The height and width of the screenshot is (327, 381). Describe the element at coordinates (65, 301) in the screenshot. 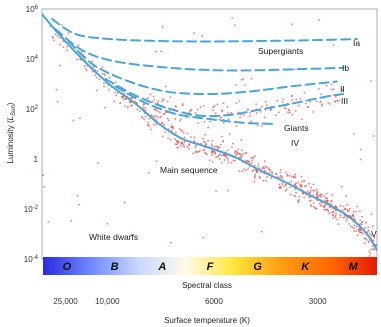

I see `temperature-tick-0: 25,000` at that location.